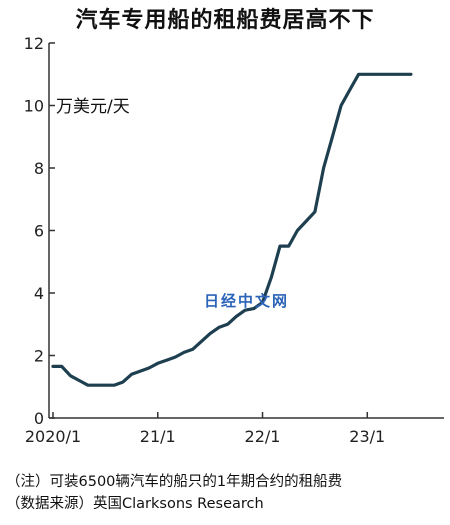 The height and width of the screenshot is (525, 450). I want to click on watermark-text: 日经中文网, so click(247, 301).